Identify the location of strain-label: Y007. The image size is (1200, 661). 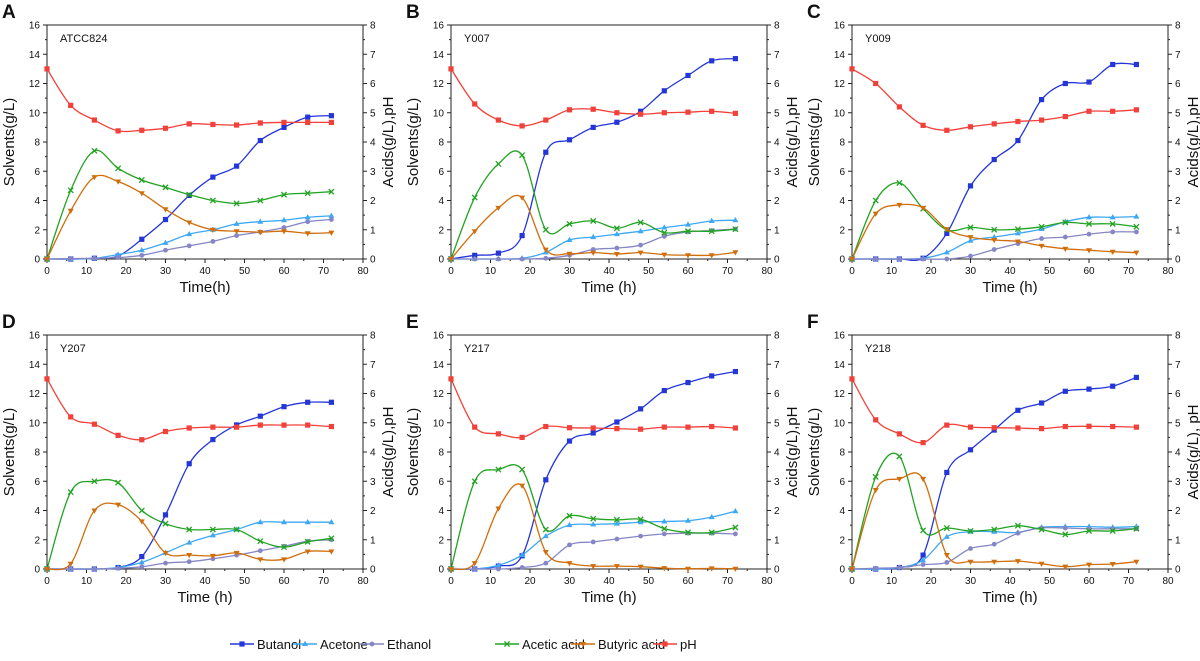
(477, 39).